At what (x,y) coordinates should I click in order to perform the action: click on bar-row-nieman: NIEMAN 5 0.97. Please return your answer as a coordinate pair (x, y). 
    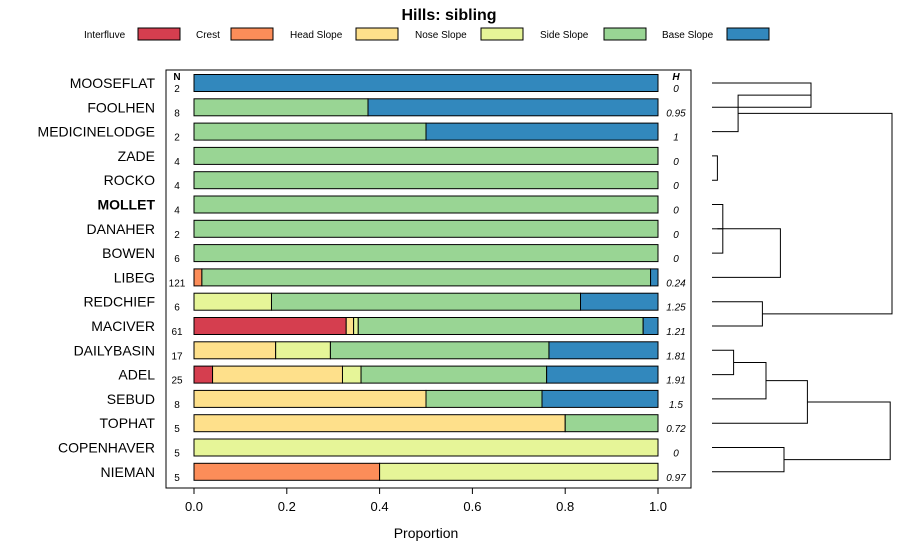
    Looking at the image, I should click on (393, 473).